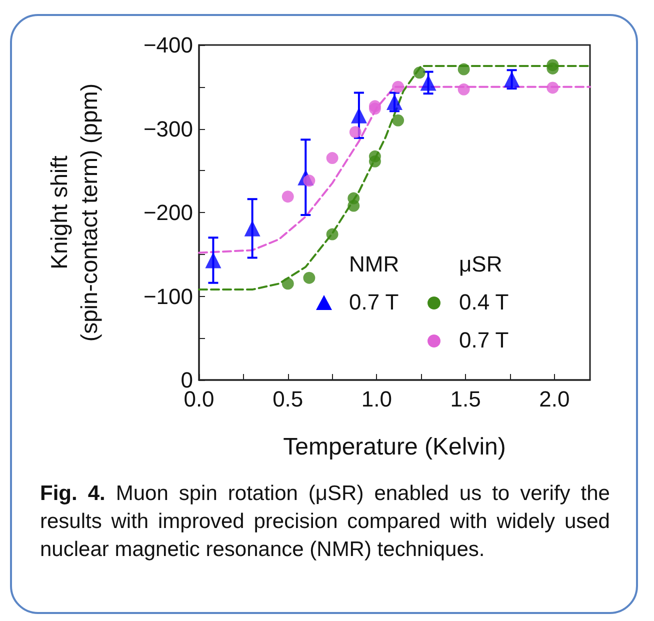  Describe the element at coordinates (168, 212) in the screenshot. I see `y-tick-label: −200` at that location.